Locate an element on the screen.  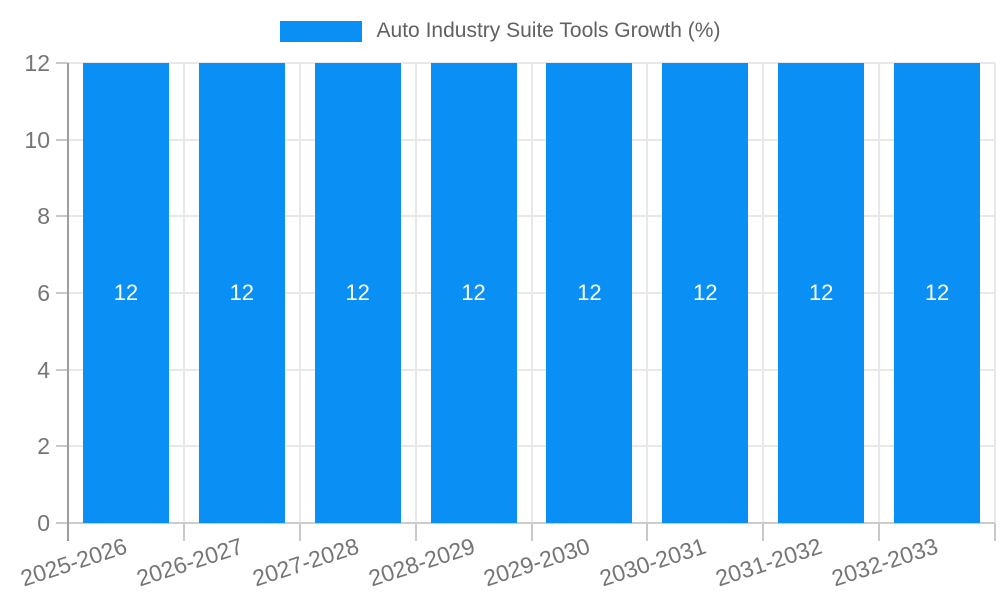
bar-2028-2029 is located at coordinates (473, 293).